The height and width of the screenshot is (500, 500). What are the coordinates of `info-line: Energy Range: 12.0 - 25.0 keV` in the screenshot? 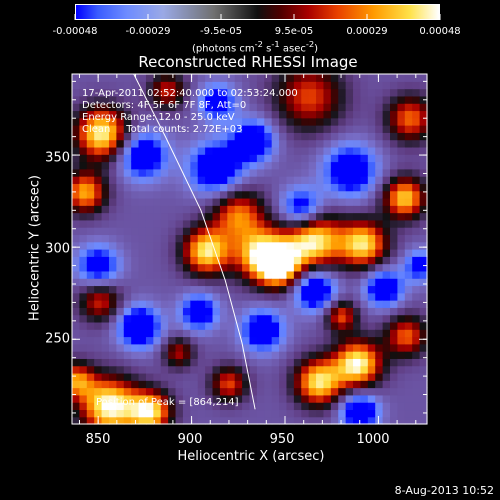 It's located at (158, 117).